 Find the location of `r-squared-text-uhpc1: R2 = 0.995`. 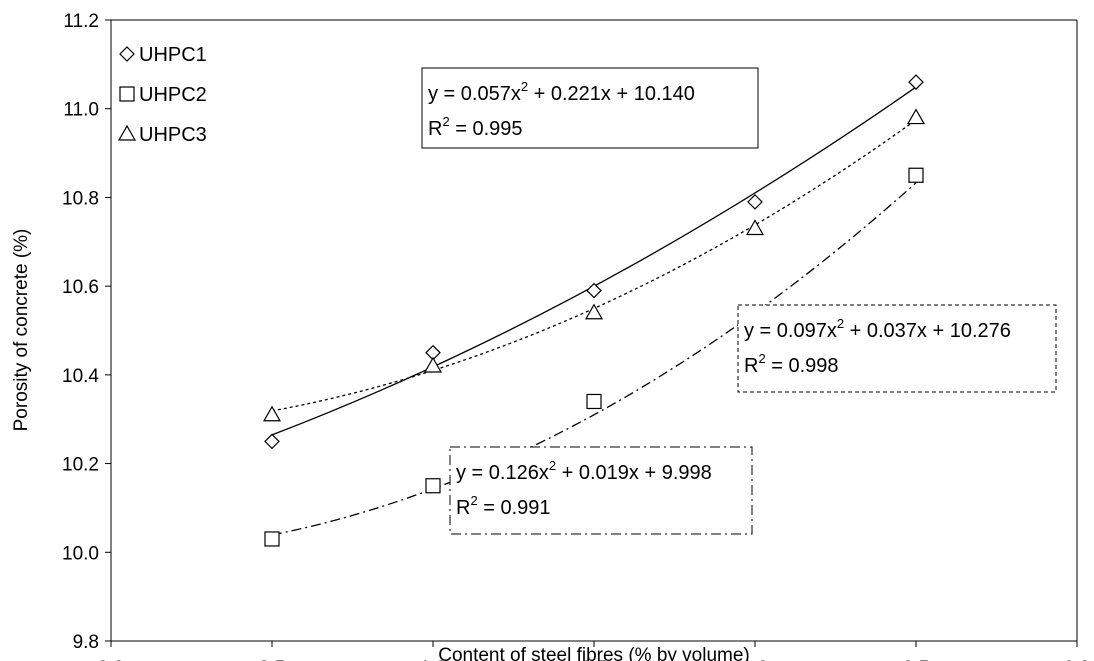

r-squared-text-uhpc1: R2 = 0.995 is located at coordinates (475, 127).